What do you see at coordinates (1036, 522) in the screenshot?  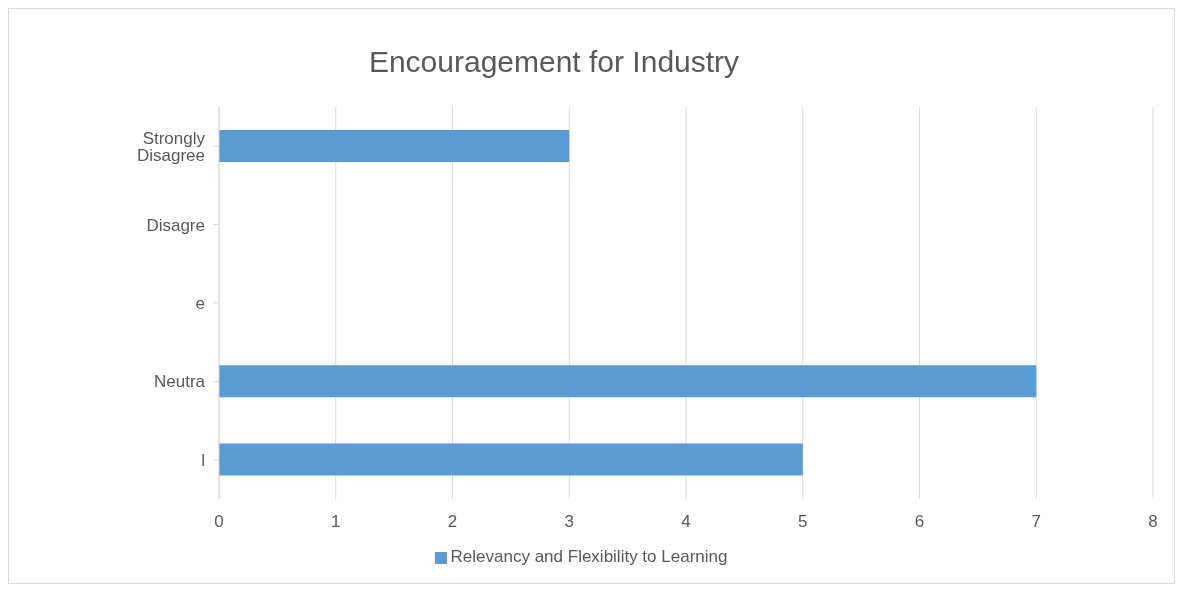 I see `x-tick-label: 7` at bounding box center [1036, 522].